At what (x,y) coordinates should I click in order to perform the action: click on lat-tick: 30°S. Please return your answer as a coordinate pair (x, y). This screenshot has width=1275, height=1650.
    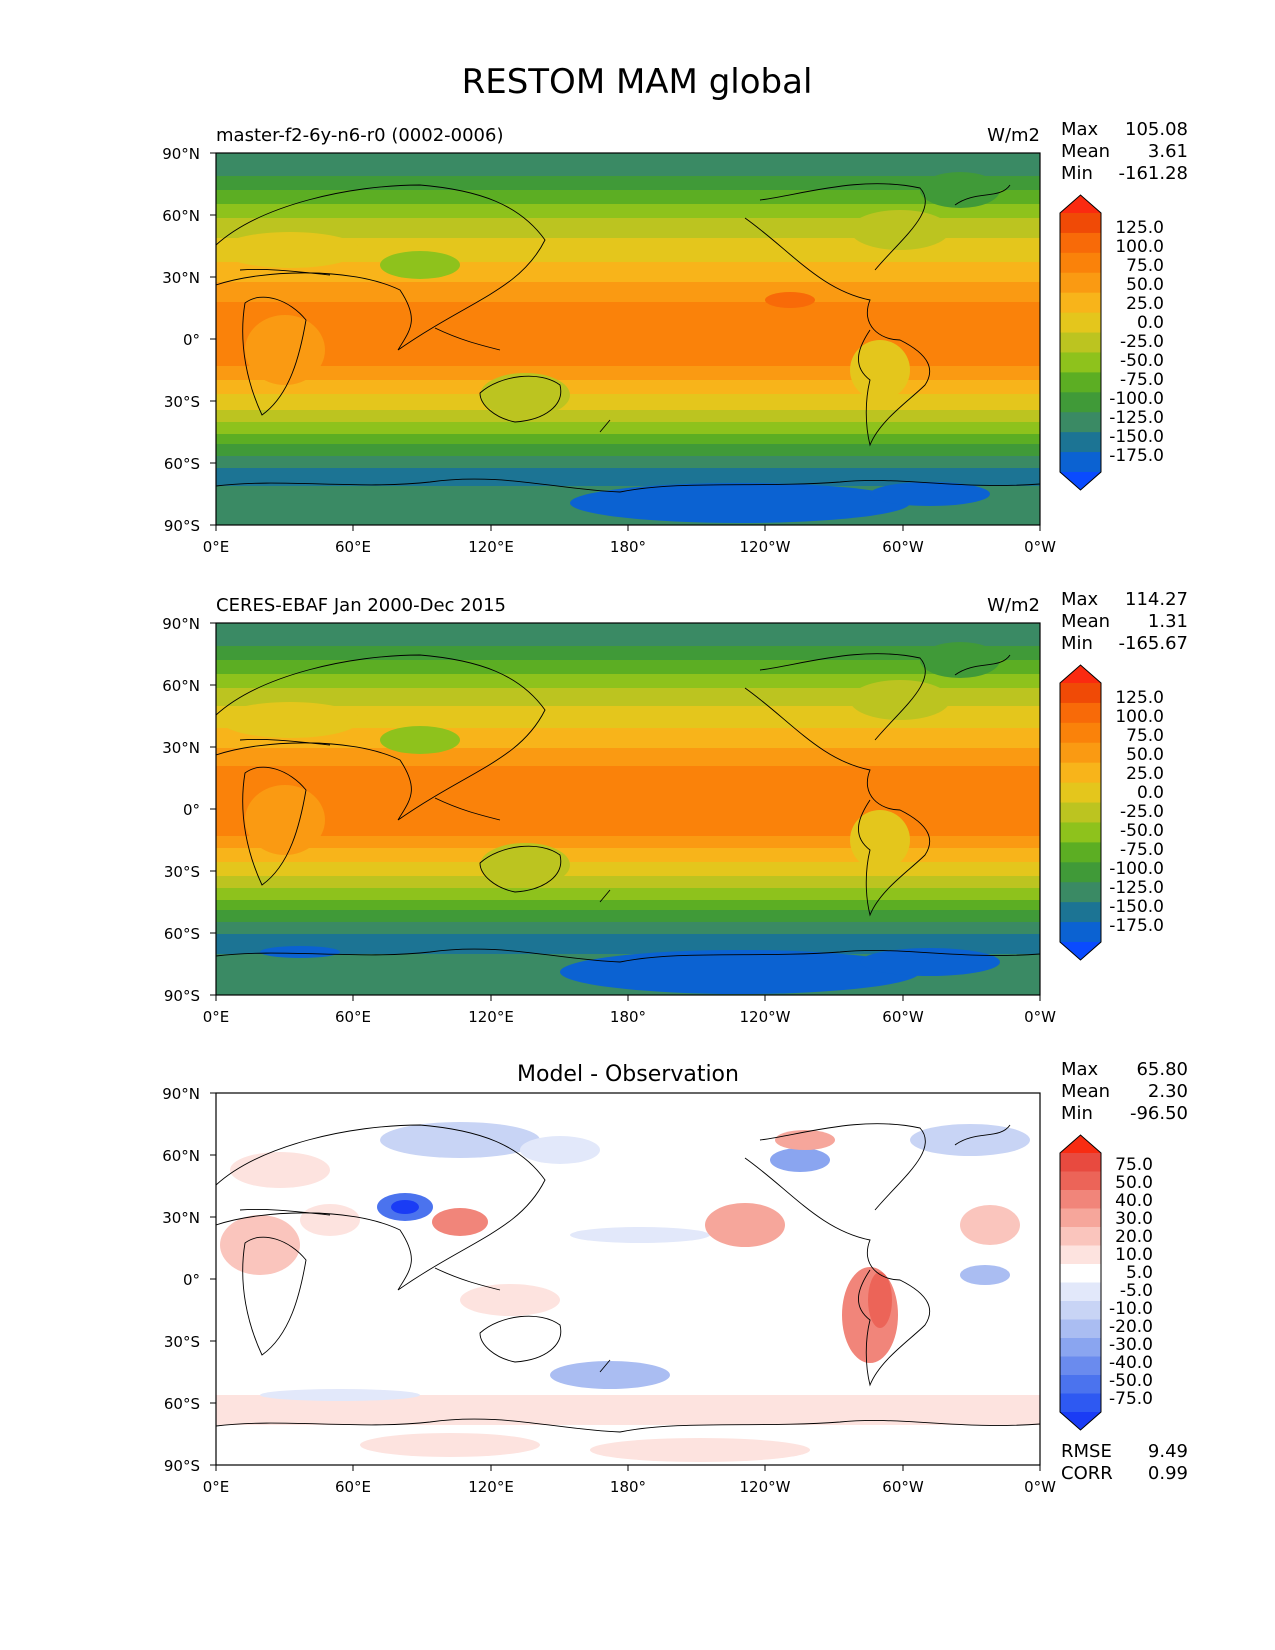
    Looking at the image, I should click on (190, 402).